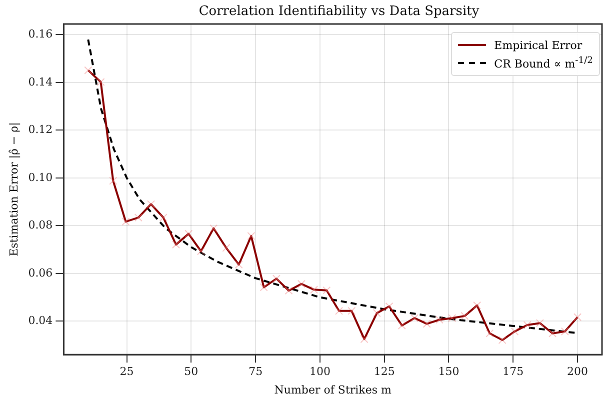  What do you see at coordinates (40, 34) in the screenshot?
I see `y-tick-label: 0.16` at bounding box center [40, 34].